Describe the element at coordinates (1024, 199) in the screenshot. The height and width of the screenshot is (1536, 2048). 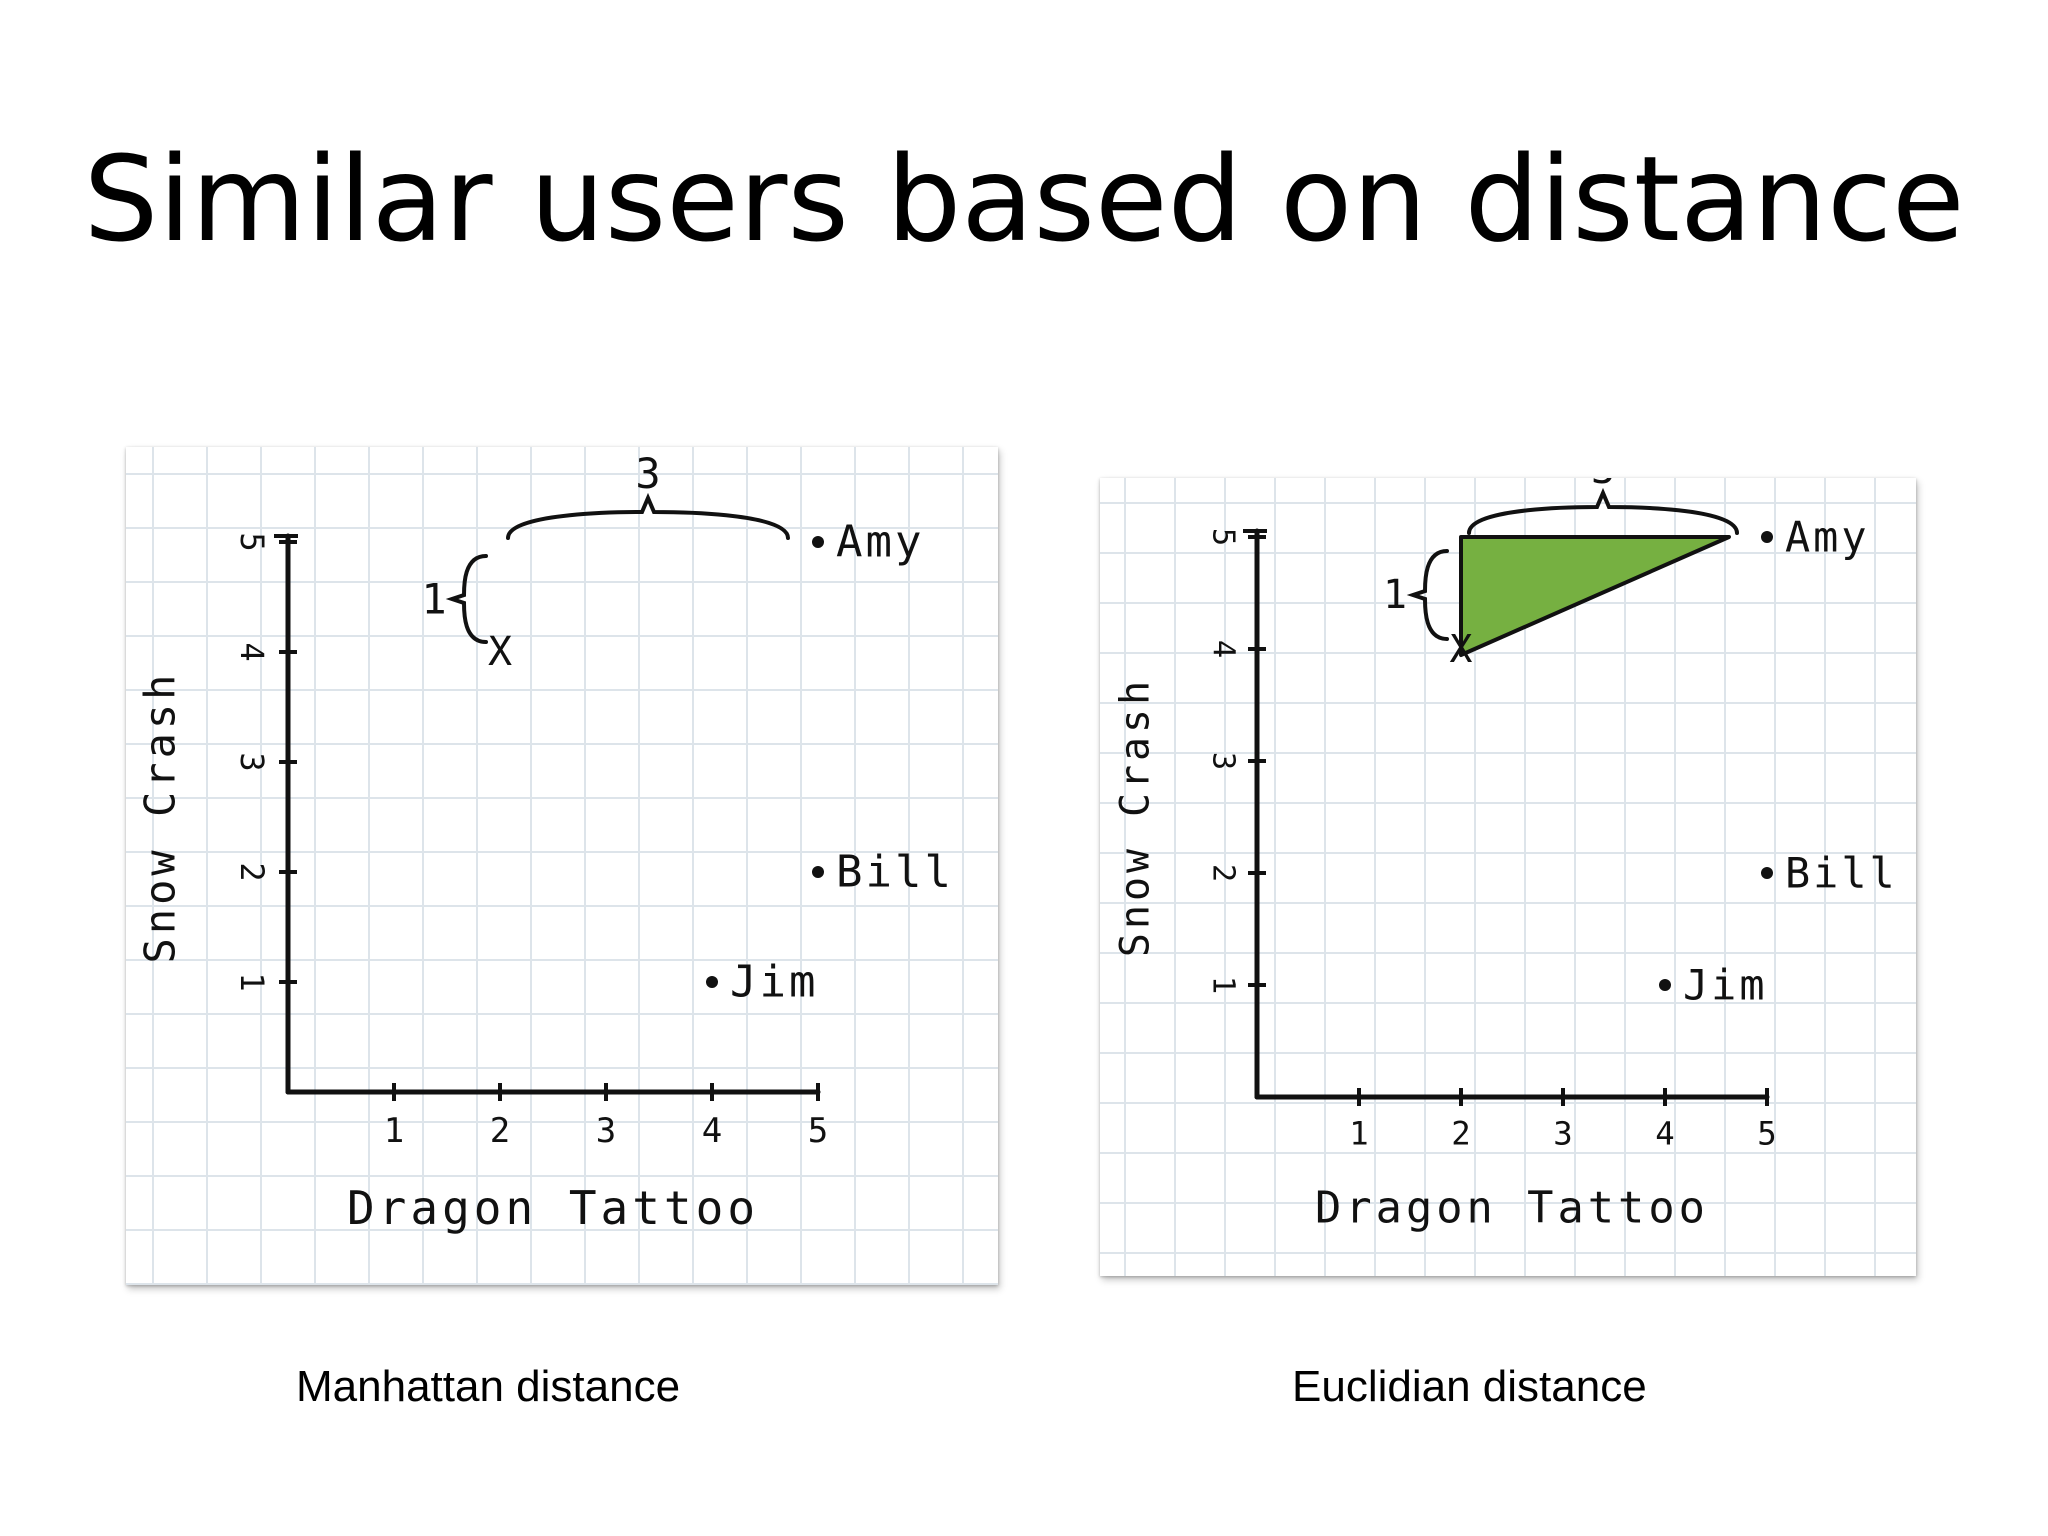
I see `slide-title: Similar users based on distance` at that location.